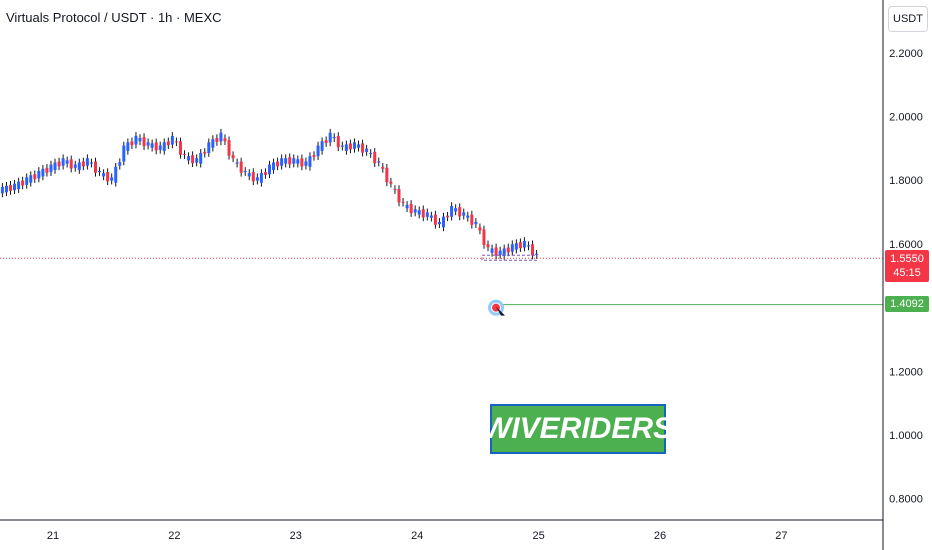  Describe the element at coordinates (907, 259) in the screenshot. I see `current-price-value: 1.5550` at that location.